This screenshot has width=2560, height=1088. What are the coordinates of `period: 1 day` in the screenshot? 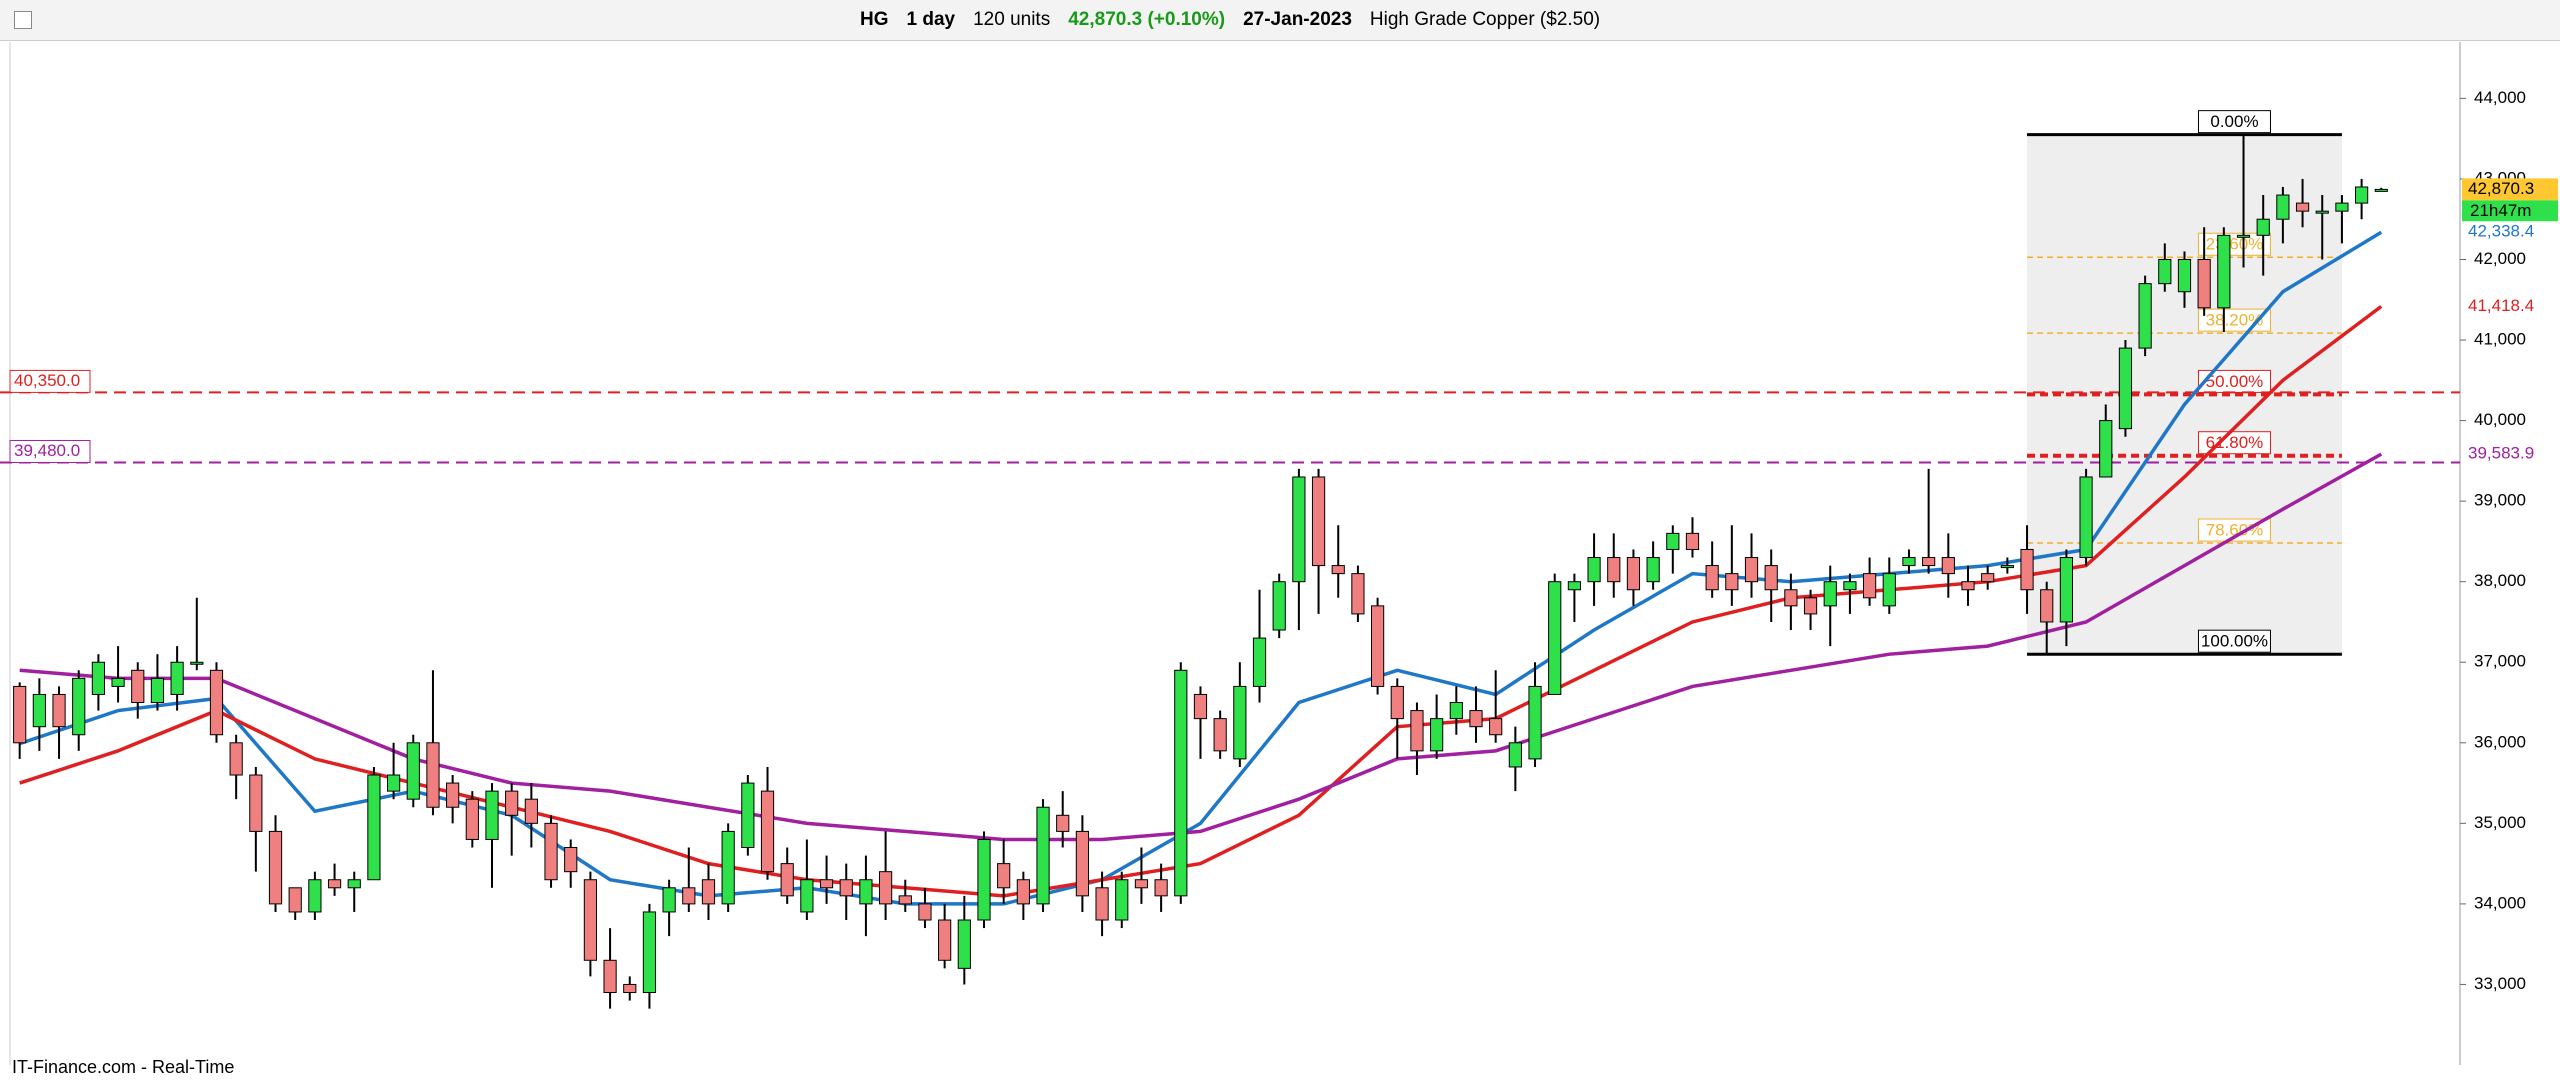 It's located at (931, 19).